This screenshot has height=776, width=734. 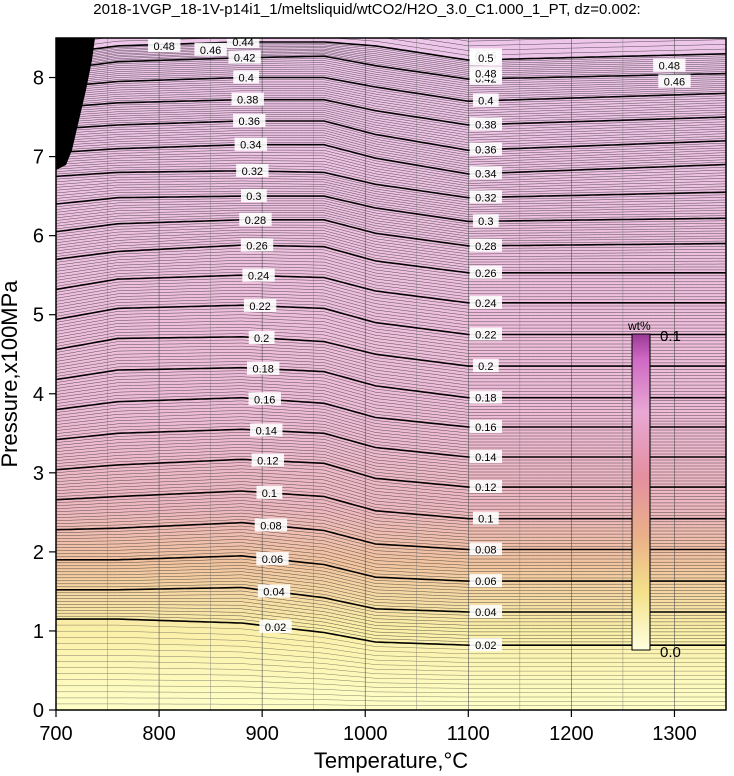 I want to click on contour-line-0.14, so click(x=391, y=443).